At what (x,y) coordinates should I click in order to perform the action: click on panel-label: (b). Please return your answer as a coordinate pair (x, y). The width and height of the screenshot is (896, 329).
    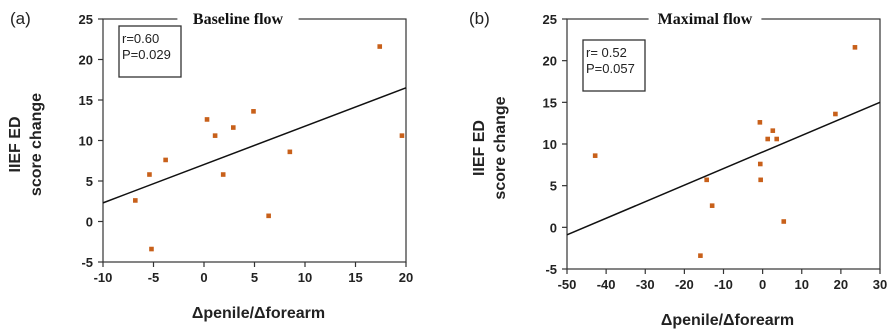
    Looking at the image, I should click on (479, 18).